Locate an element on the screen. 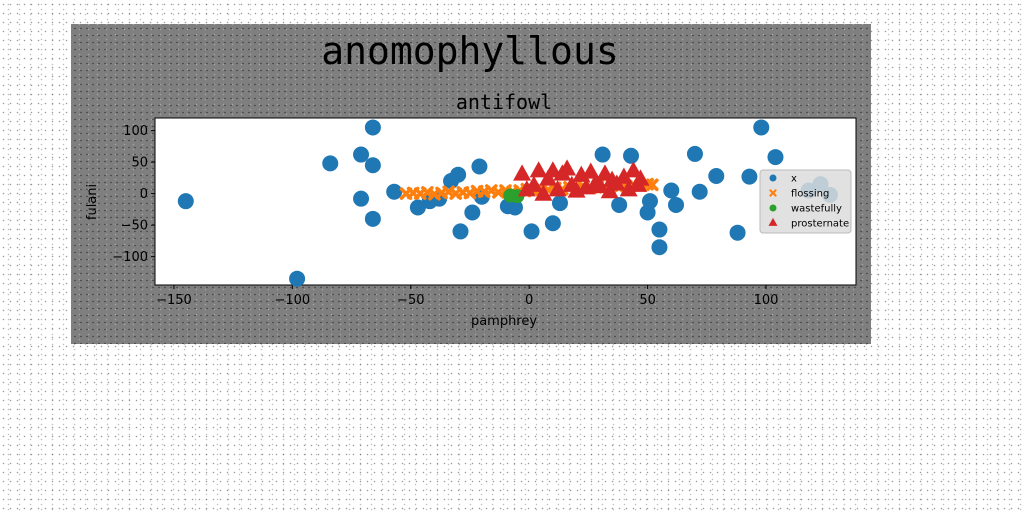 The image size is (1024, 512). legend-label: x is located at coordinates (794, 179).